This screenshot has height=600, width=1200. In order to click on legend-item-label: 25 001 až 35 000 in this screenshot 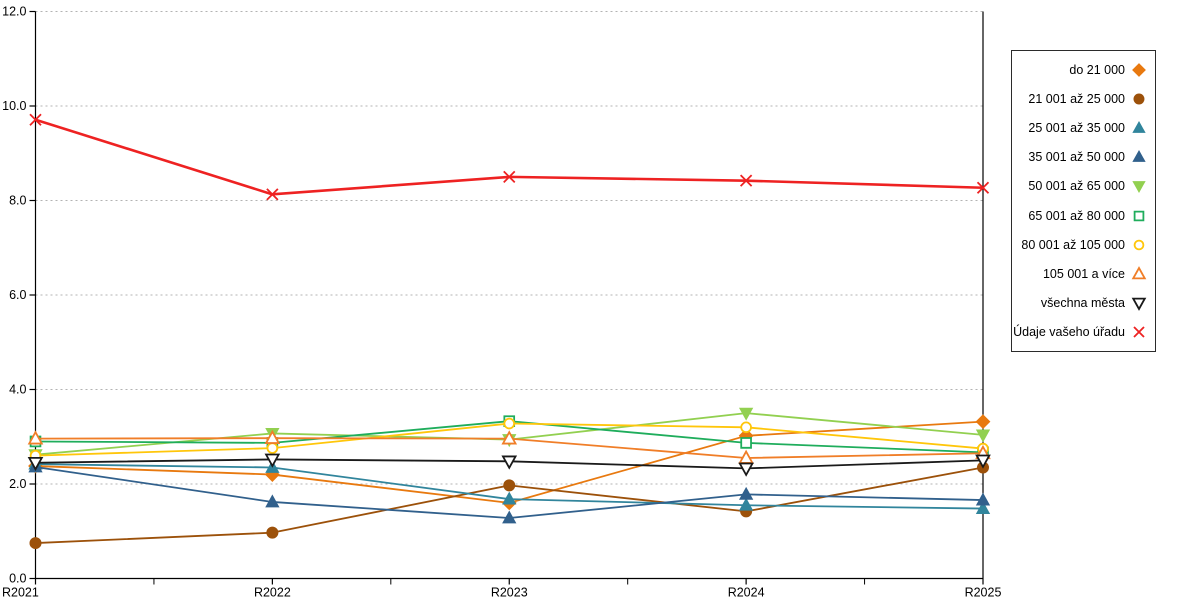, I will do `click(1076, 127)`.